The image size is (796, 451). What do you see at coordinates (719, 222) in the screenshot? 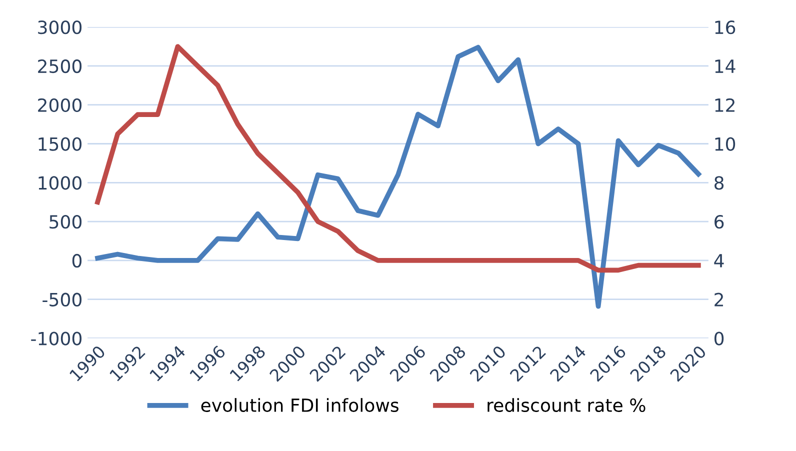
I see `y2-tick-label: 6` at bounding box center [719, 222].